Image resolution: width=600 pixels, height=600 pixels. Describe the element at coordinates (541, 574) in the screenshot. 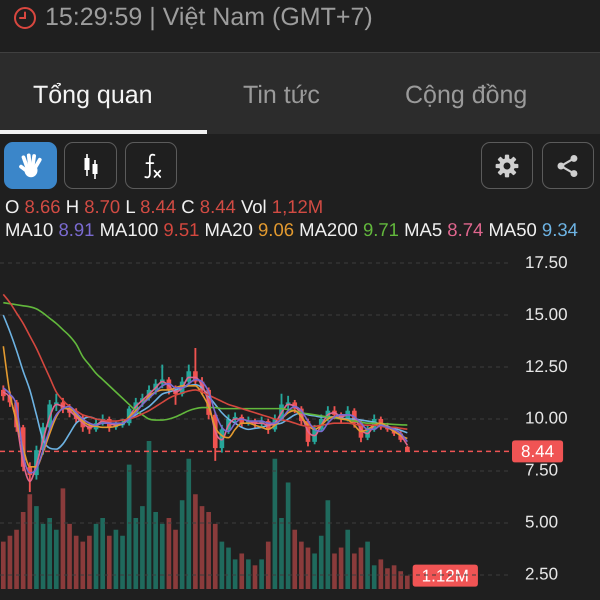

I see `y-tick-label: 2.50` at that location.